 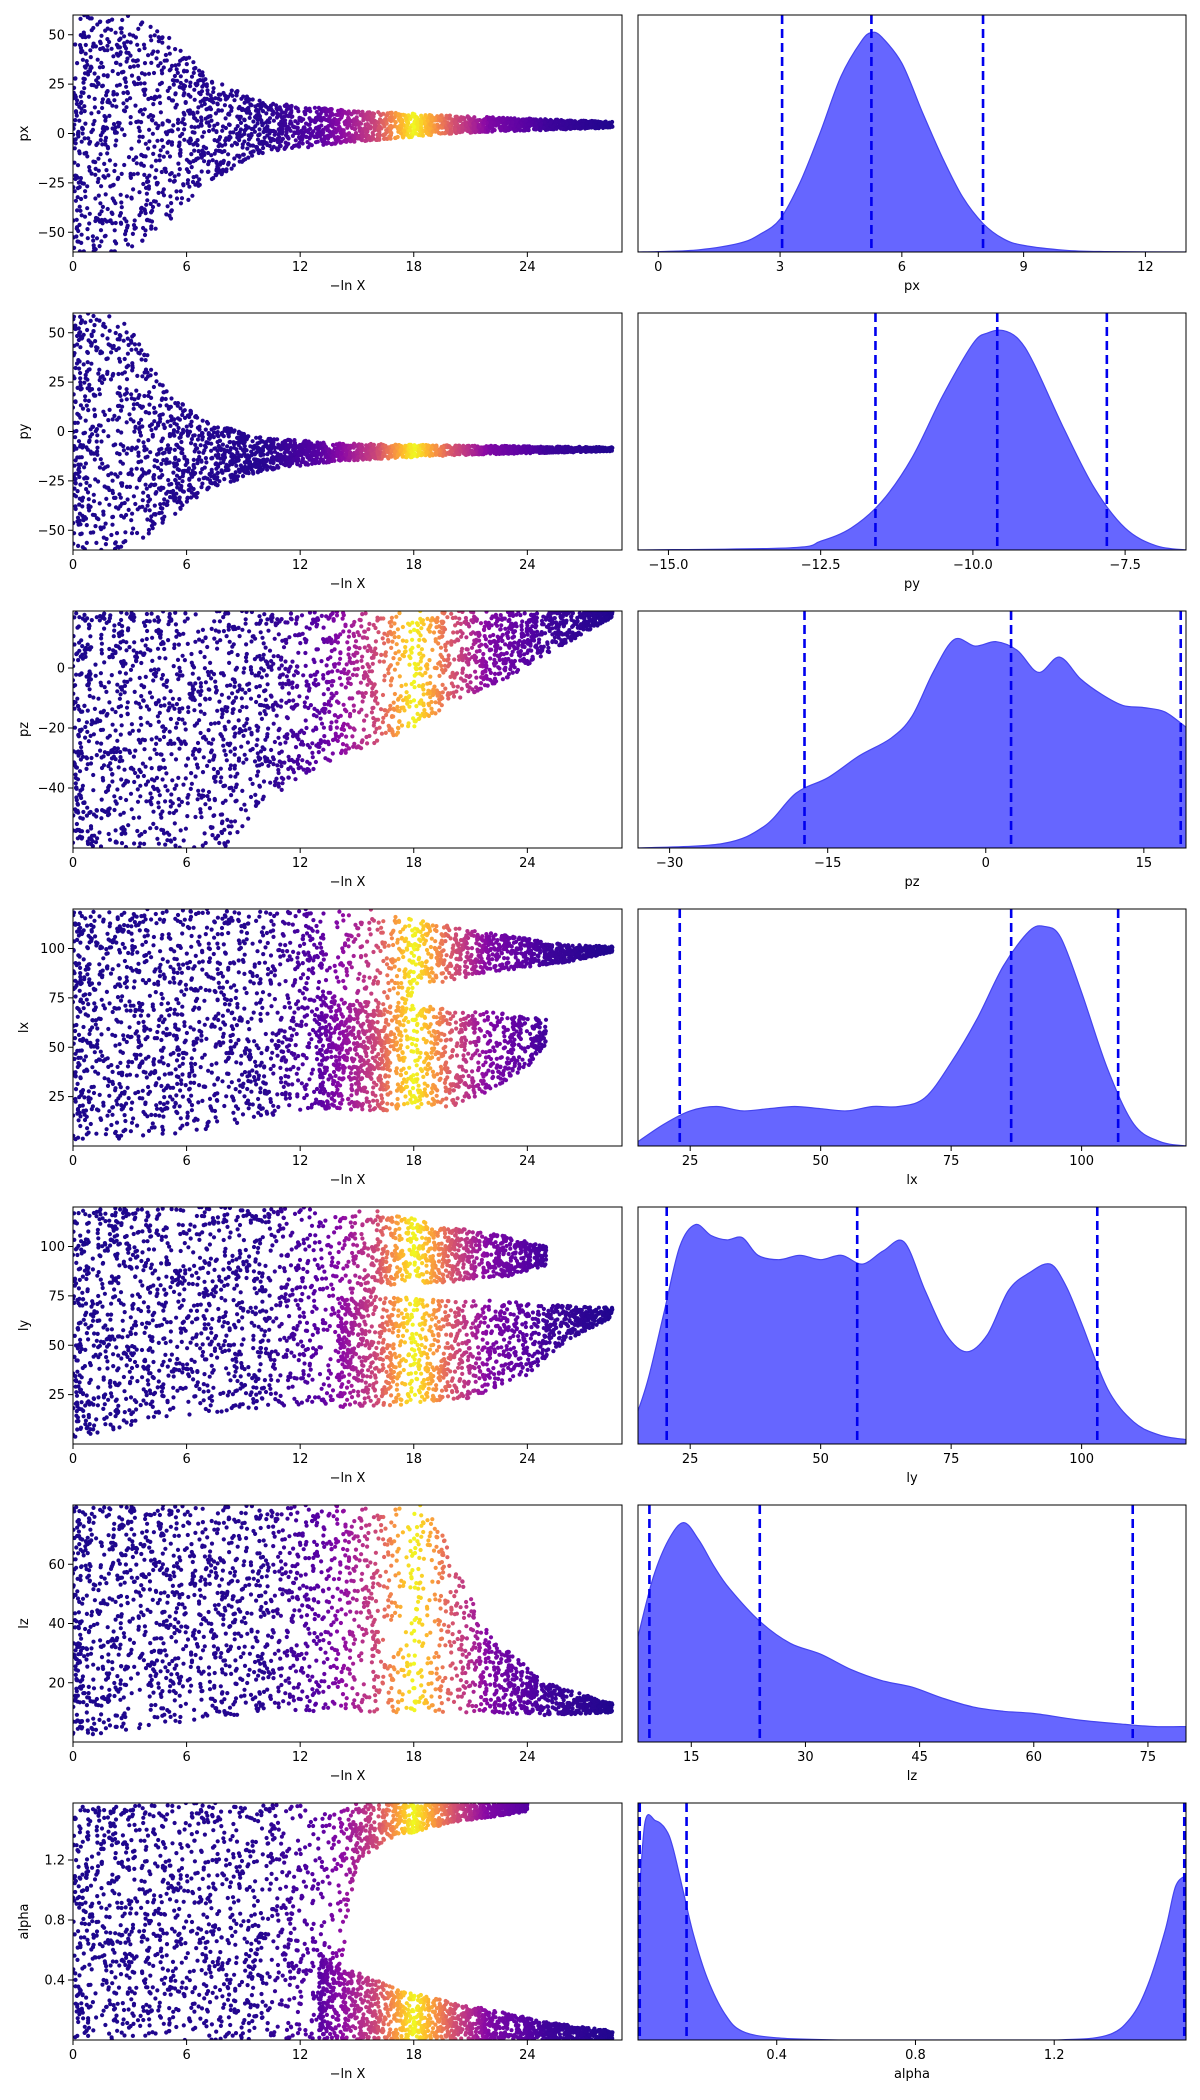 I want to click on x-tick-label: 6, so click(x=186, y=267).